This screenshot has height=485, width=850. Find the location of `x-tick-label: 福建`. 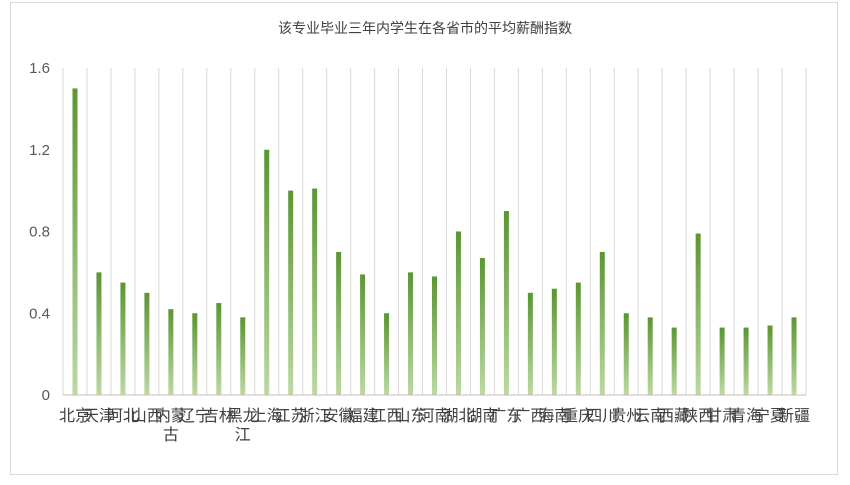

x-tick-label: 福建 is located at coordinates (363, 415).